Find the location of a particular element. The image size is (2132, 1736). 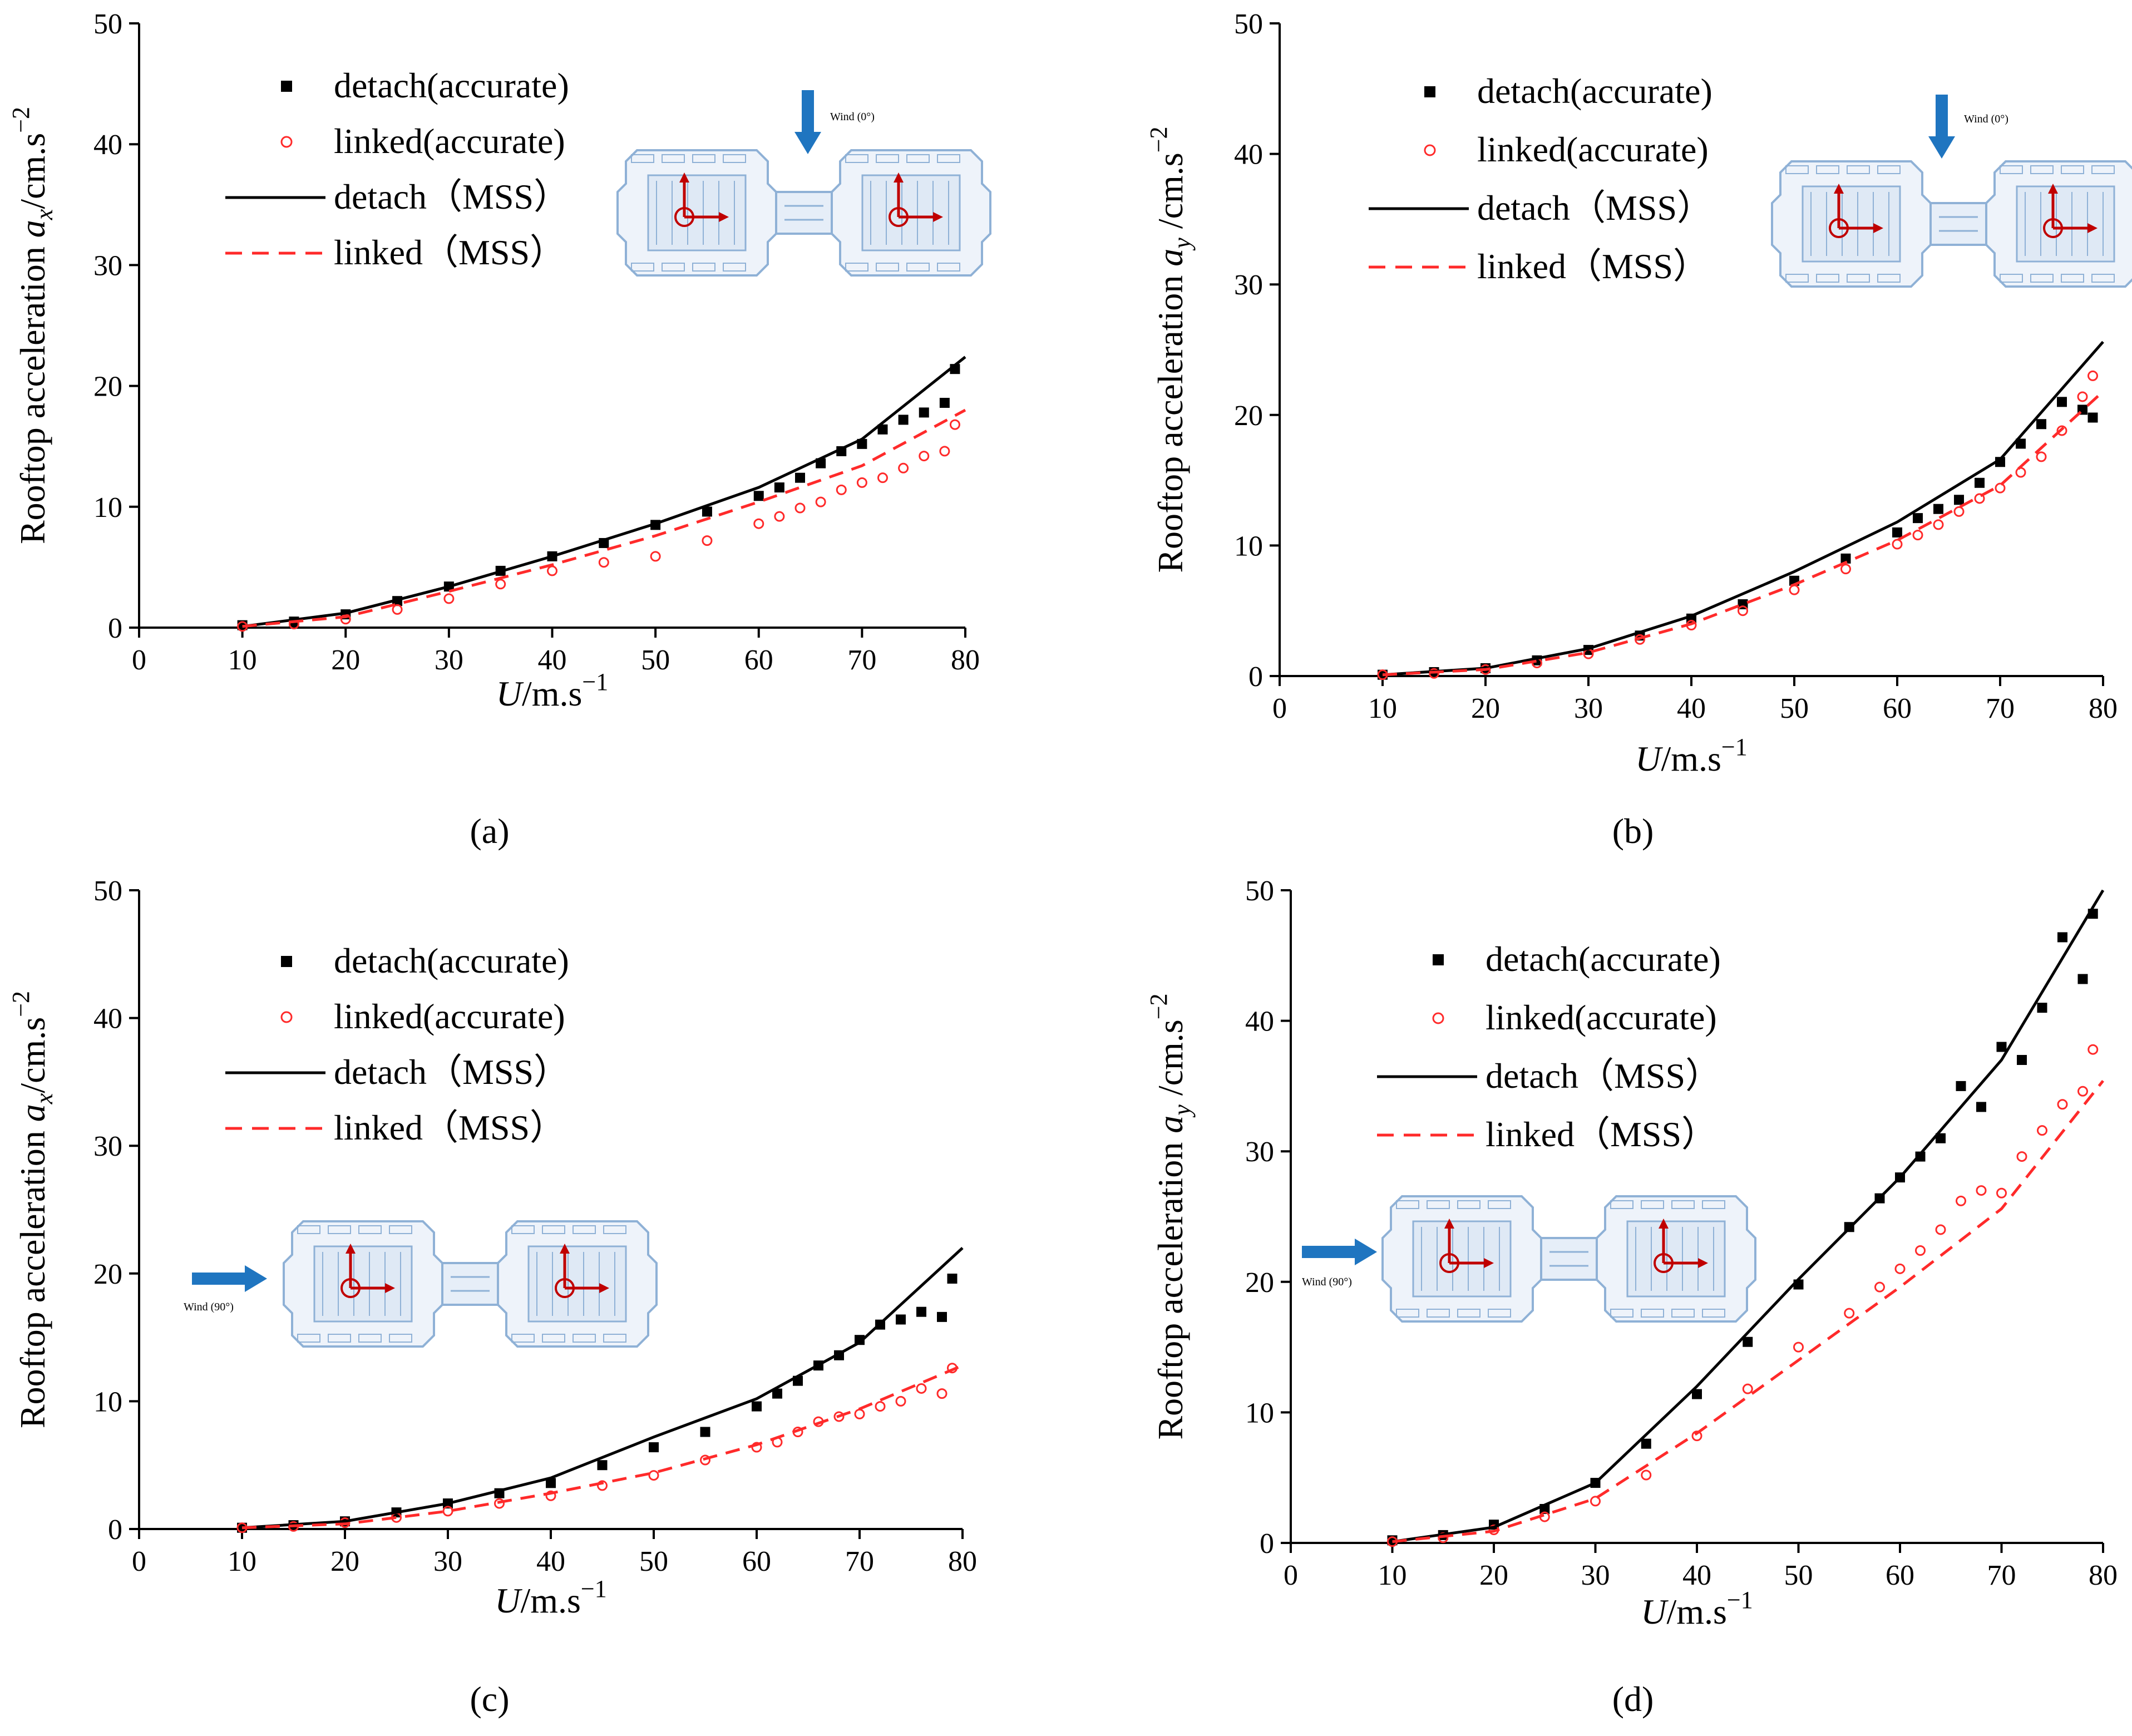

series-open-circle-marker is located at coordinates (598, 525).